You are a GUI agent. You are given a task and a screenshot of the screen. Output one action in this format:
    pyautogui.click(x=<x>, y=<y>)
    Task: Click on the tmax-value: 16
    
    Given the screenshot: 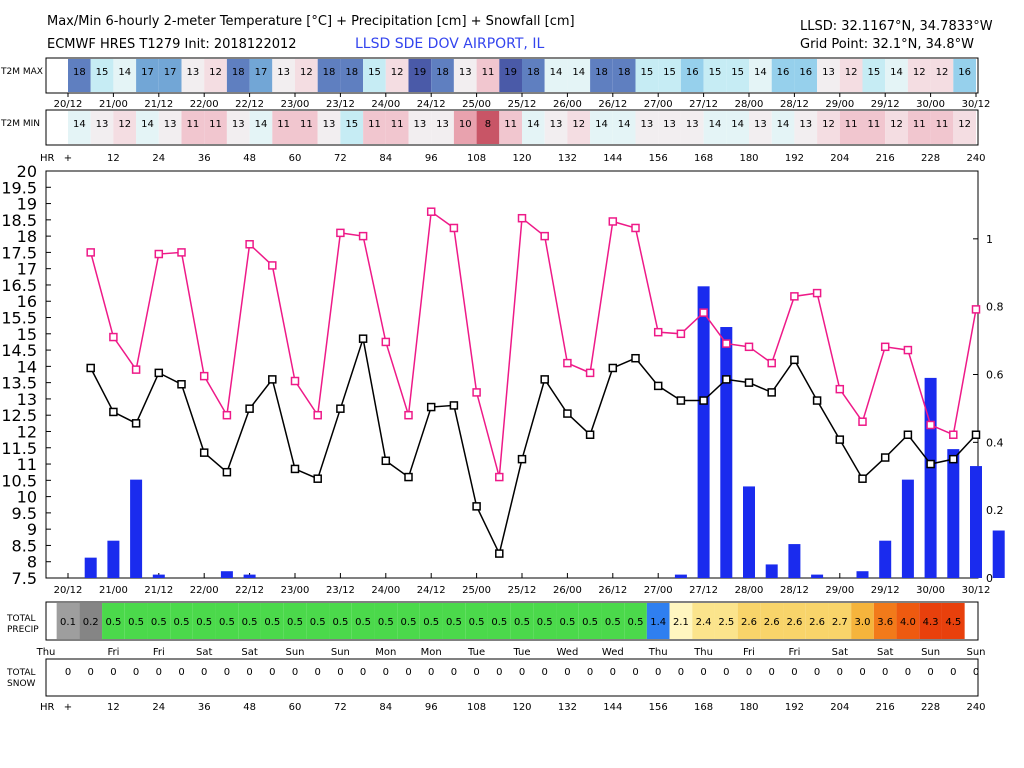 What is the action you would take?
    pyautogui.click(x=692, y=72)
    